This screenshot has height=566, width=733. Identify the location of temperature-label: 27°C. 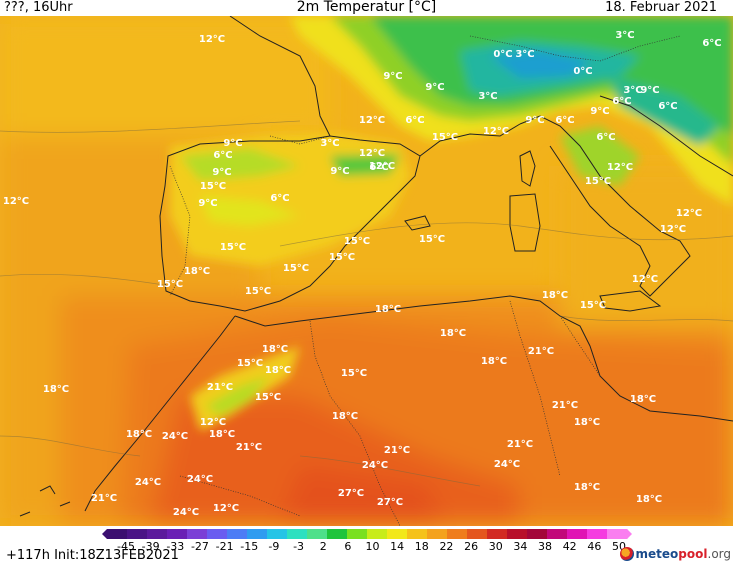
(390, 502).